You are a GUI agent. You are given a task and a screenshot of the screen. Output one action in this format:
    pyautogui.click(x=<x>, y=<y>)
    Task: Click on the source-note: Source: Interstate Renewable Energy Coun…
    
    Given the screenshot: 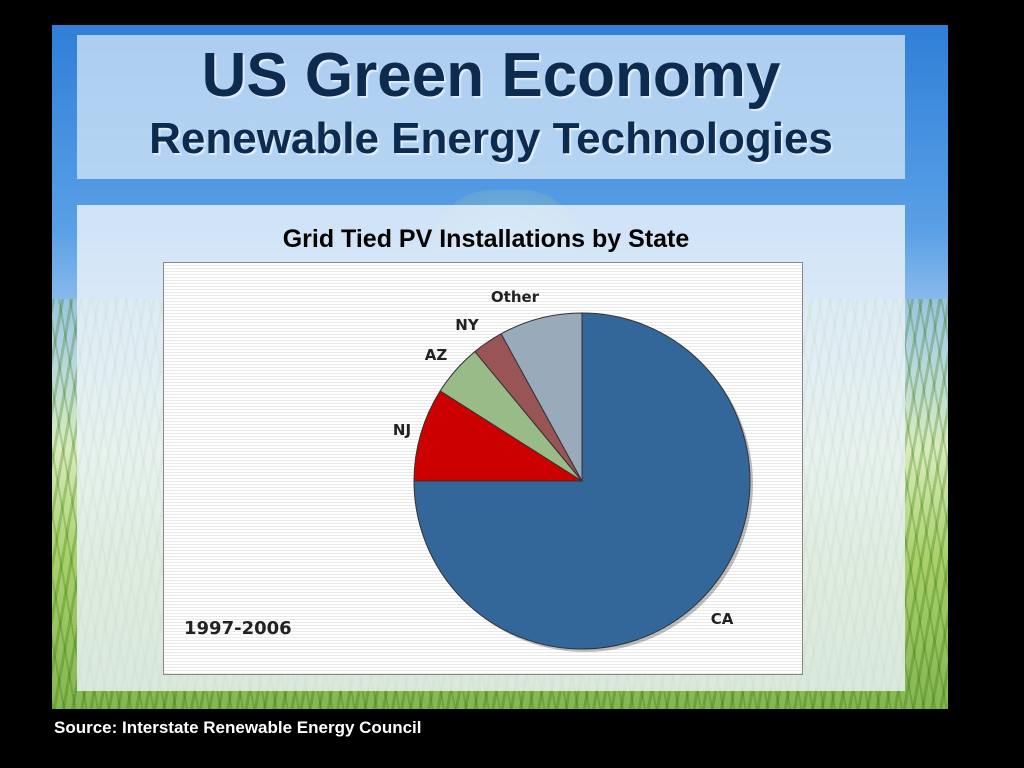 What is the action you would take?
    pyautogui.click(x=238, y=727)
    